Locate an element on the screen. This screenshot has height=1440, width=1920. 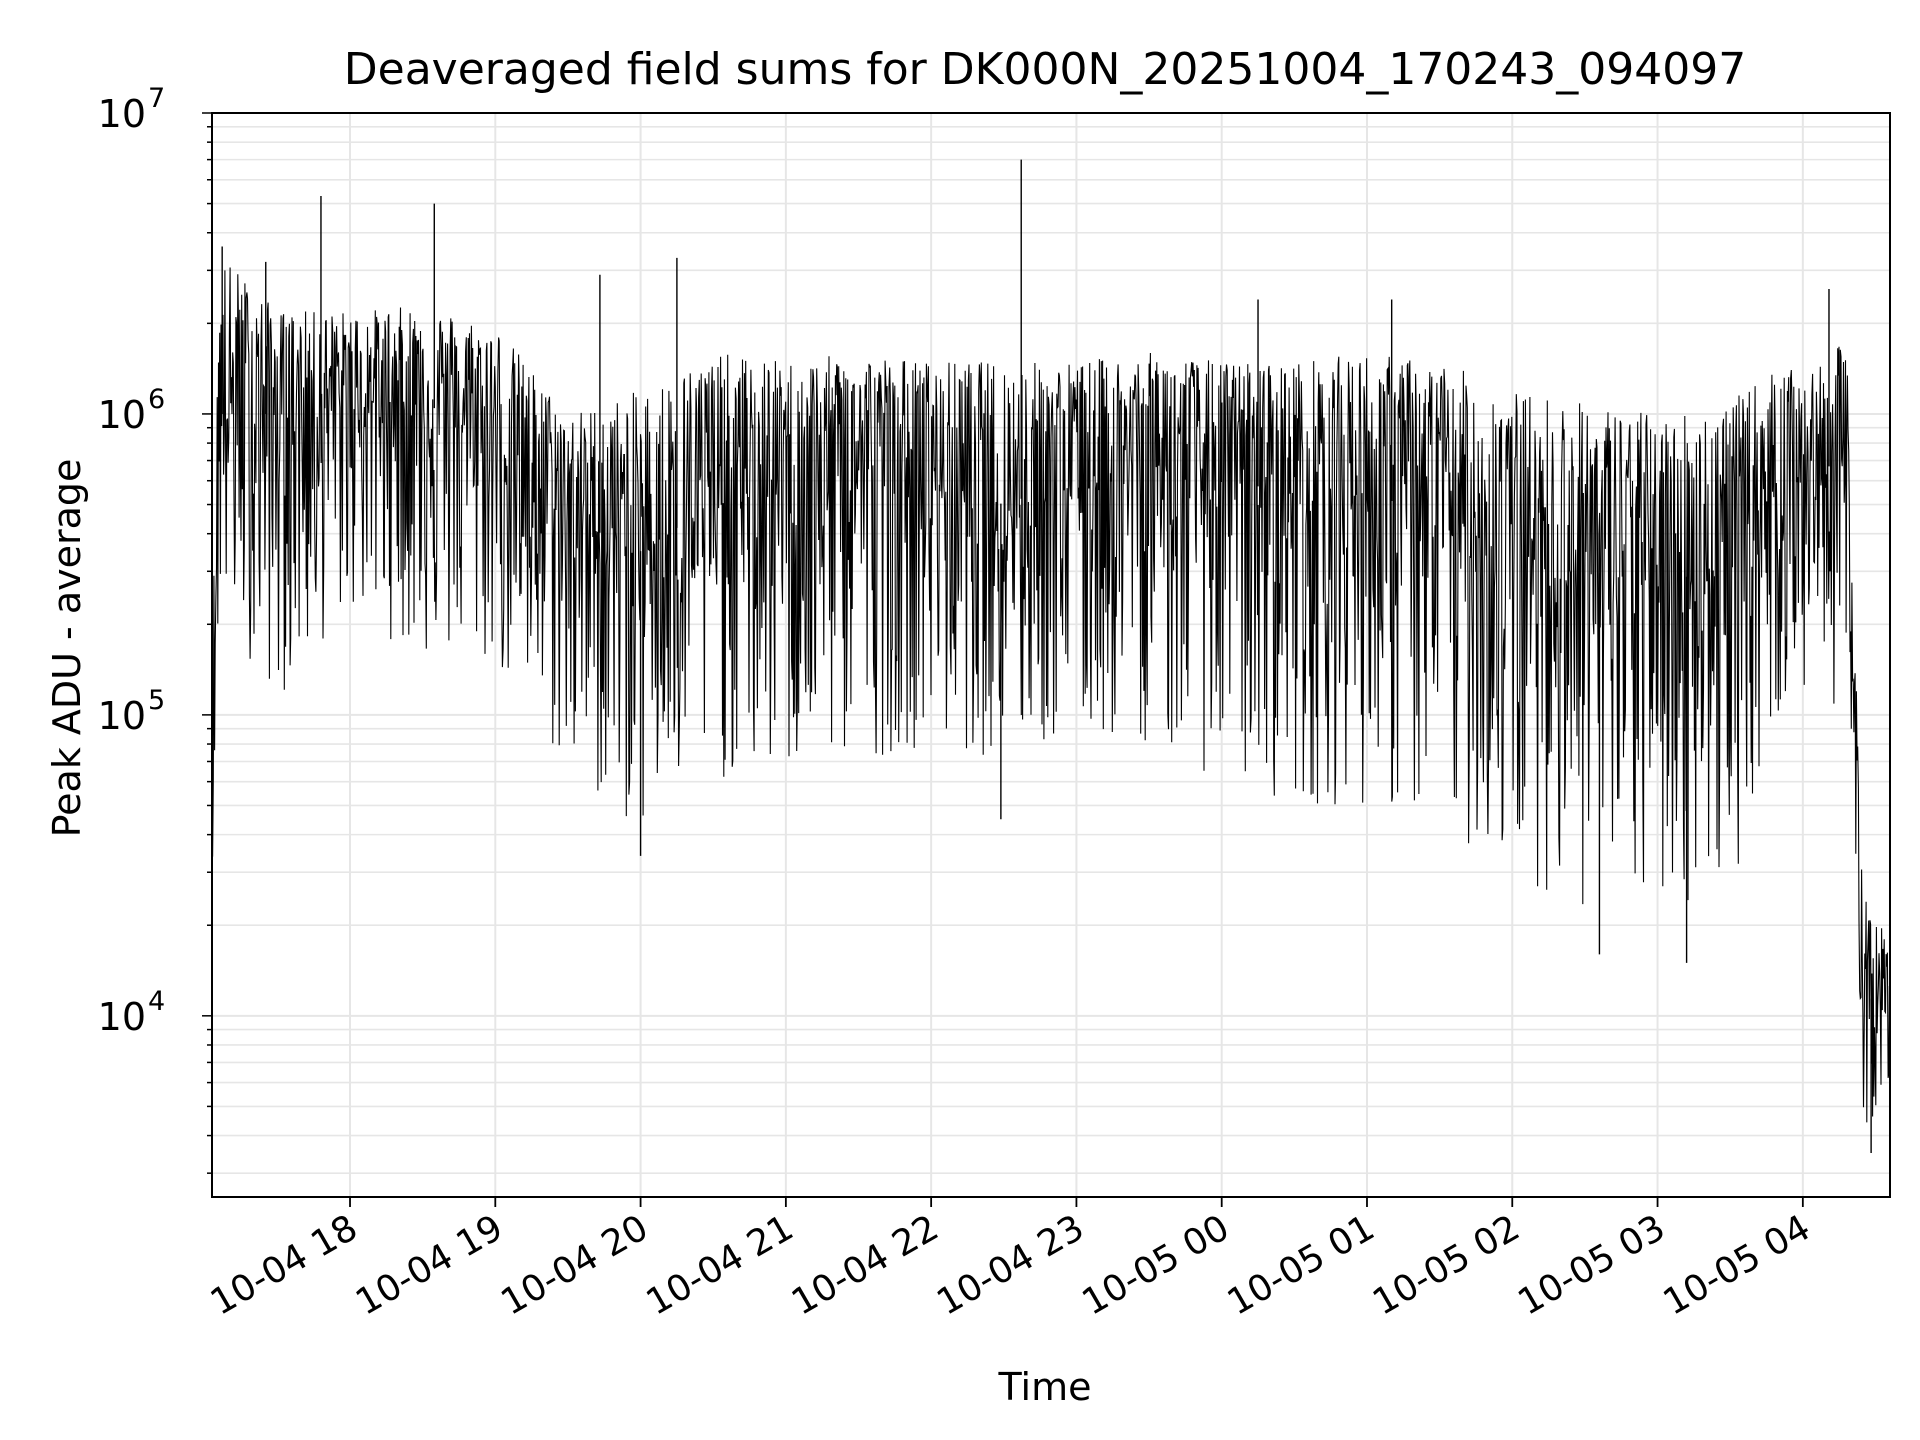
y-axis-label: Peak ADU - average is located at coordinates (67, 648).